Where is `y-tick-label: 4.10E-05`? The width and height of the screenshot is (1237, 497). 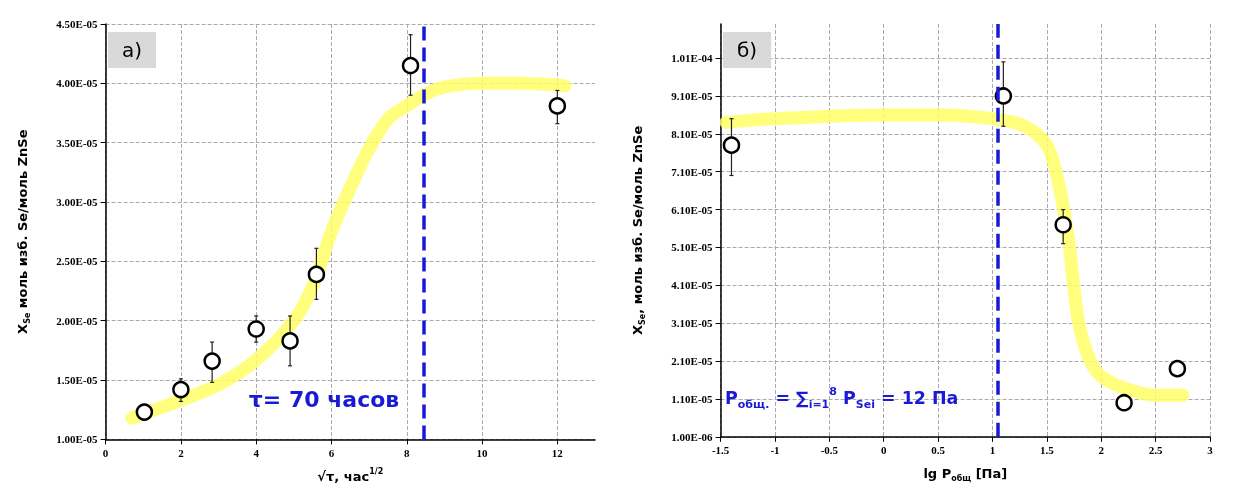
y-tick-label: 4.10E-05 is located at coordinates (692, 285).